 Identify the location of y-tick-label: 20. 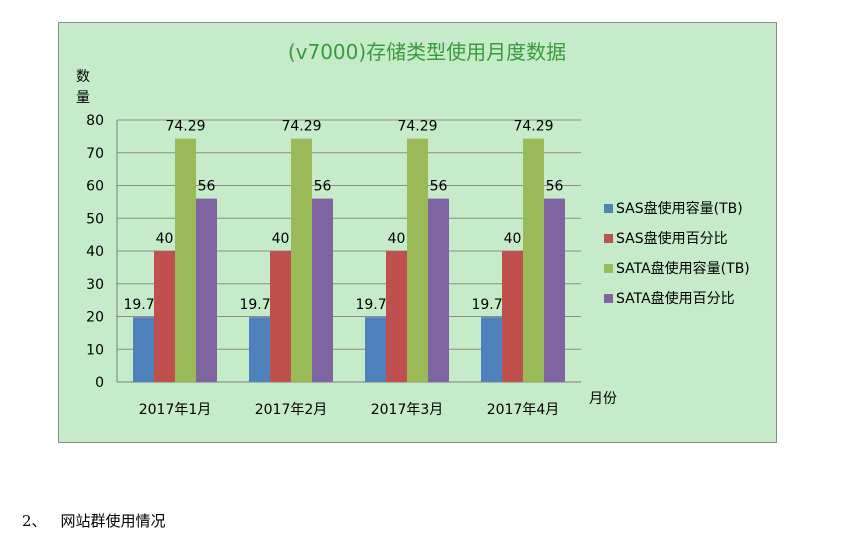
(95, 318).